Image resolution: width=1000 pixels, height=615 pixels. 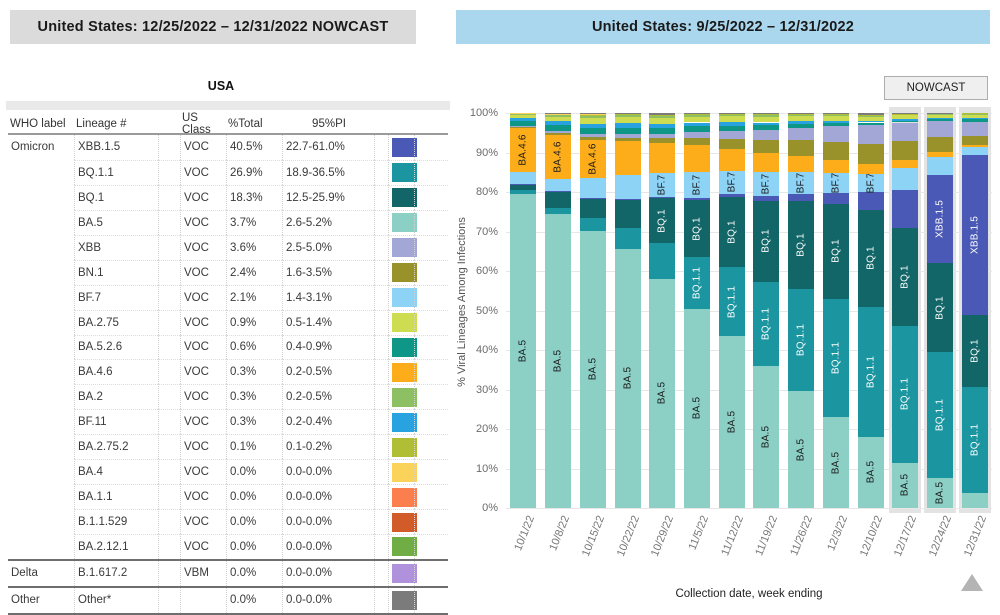 I want to click on bar-12/10/22: BA.5 BQ.1.1 BQ.1 BF.7, so click(x=870, y=310).